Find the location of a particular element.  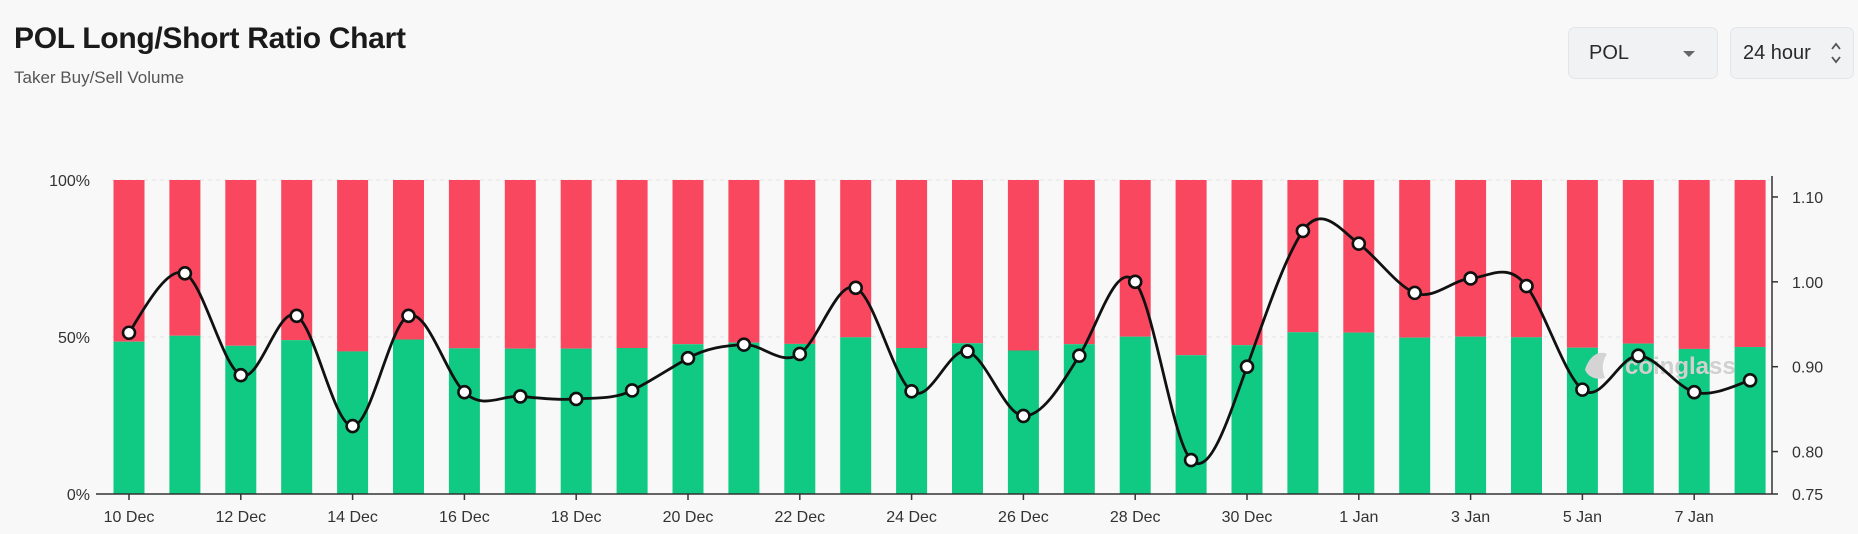

symbol-select: POL is located at coordinates (1643, 53).